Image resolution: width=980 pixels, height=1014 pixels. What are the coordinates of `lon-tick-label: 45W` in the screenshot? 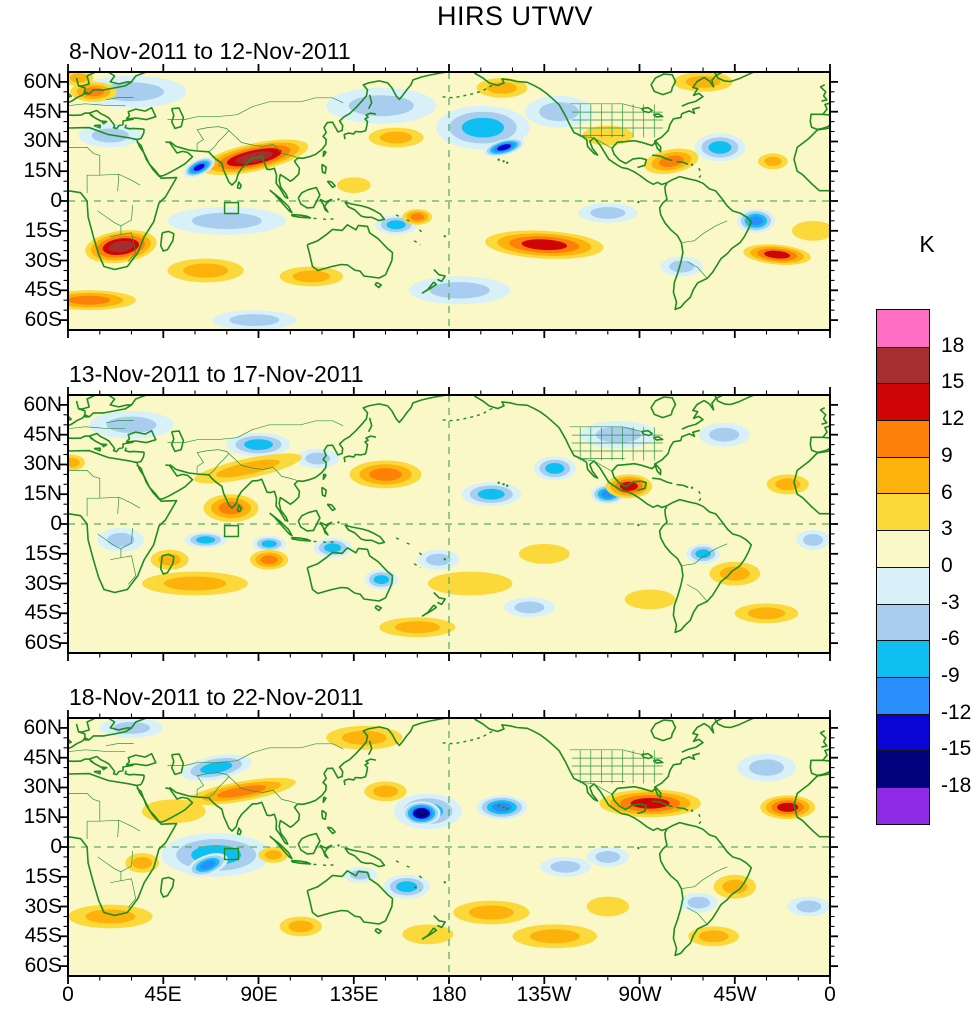 It's located at (735, 994).